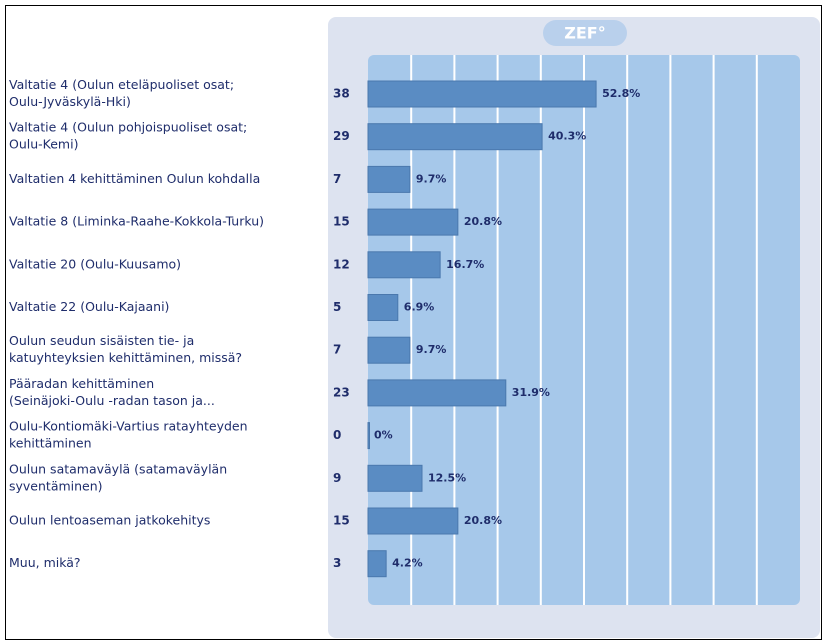 This screenshot has height=644, width=827. I want to click on category-label: Oulu-Kemi), so click(43, 144).